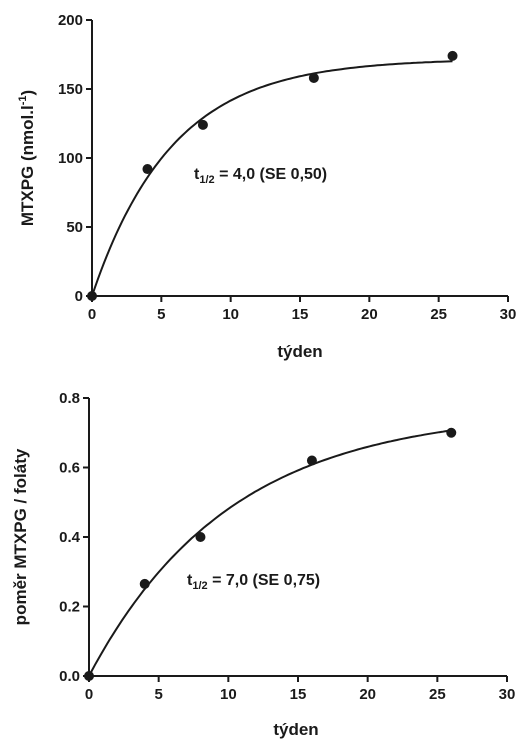  I want to click on chart-bottom-x-axis-label: týden, so click(295, 729).